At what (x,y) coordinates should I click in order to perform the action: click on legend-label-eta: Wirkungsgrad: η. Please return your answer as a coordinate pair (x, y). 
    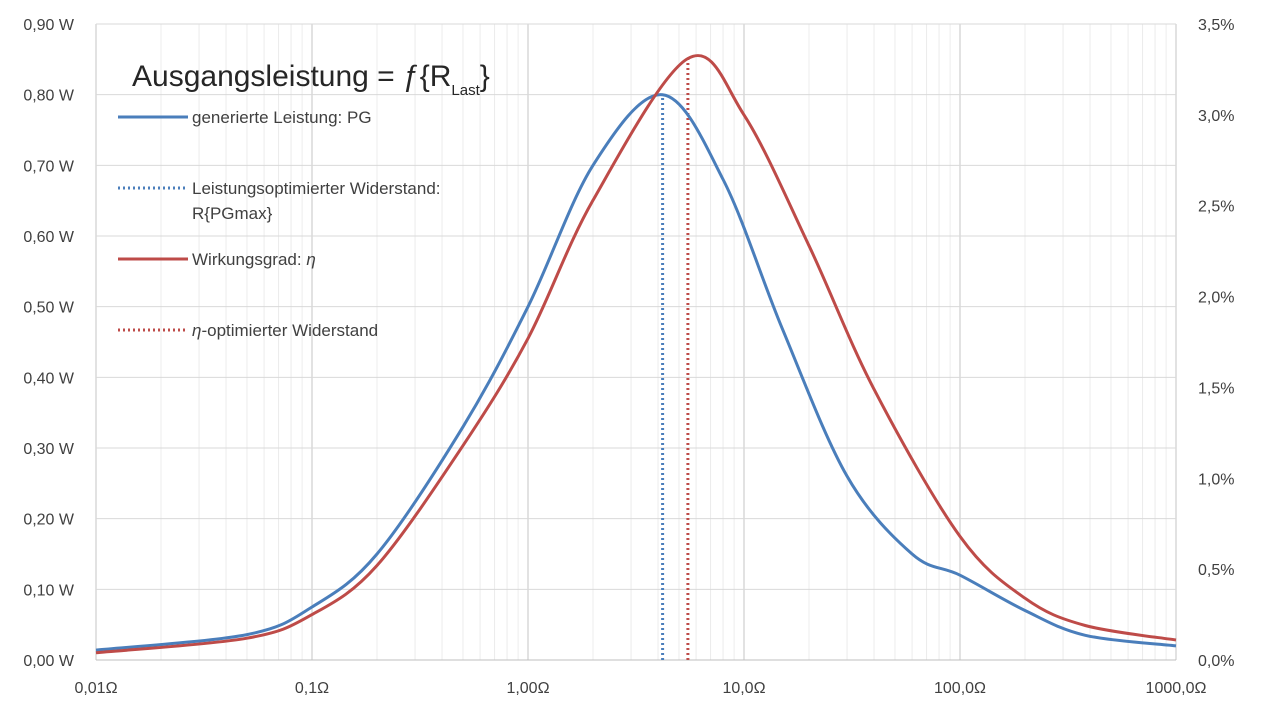
    Looking at the image, I should click on (254, 259).